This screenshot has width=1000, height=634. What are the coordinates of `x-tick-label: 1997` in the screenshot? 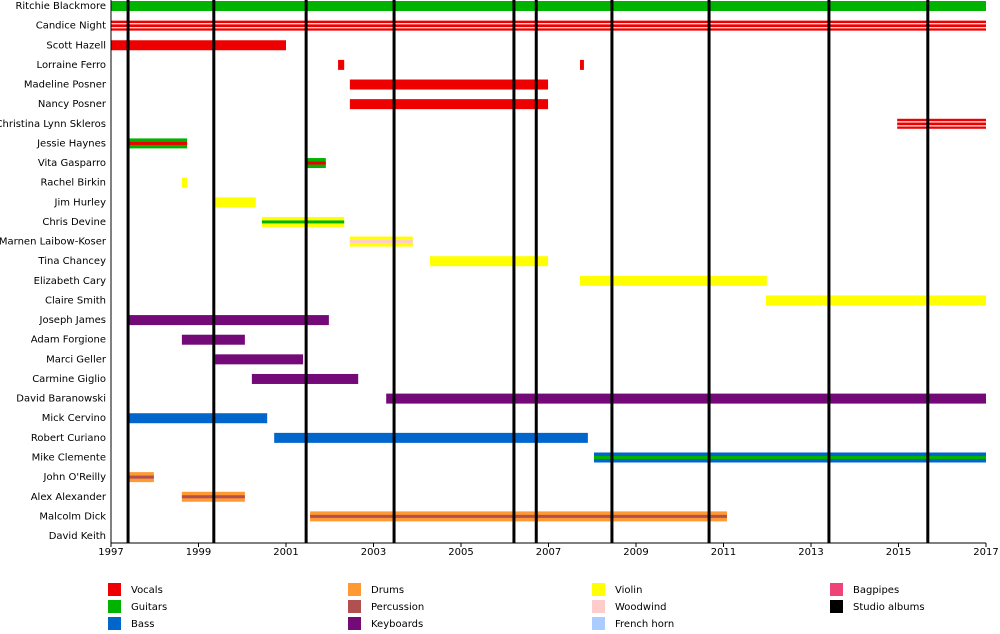 It's located at (110, 552).